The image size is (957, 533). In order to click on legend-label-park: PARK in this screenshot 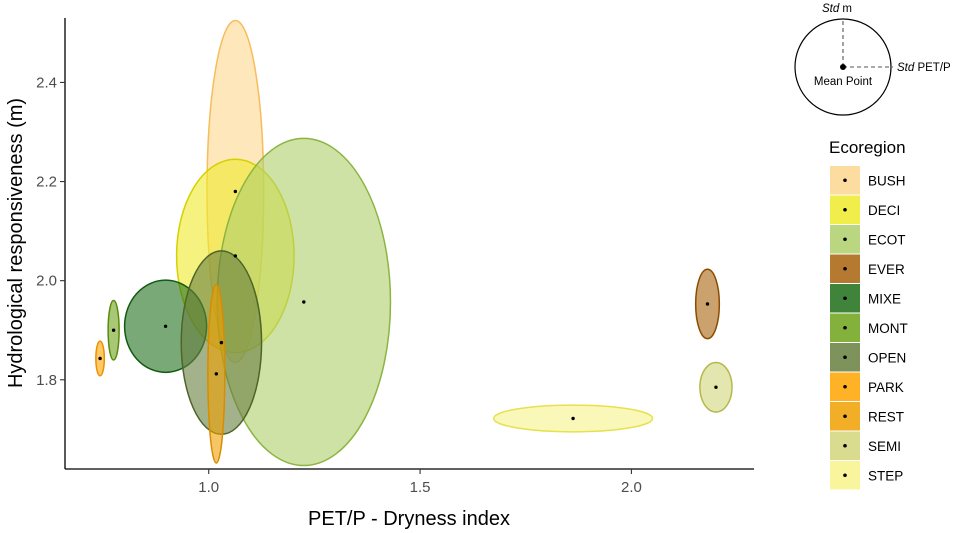, I will do `click(886, 387)`.